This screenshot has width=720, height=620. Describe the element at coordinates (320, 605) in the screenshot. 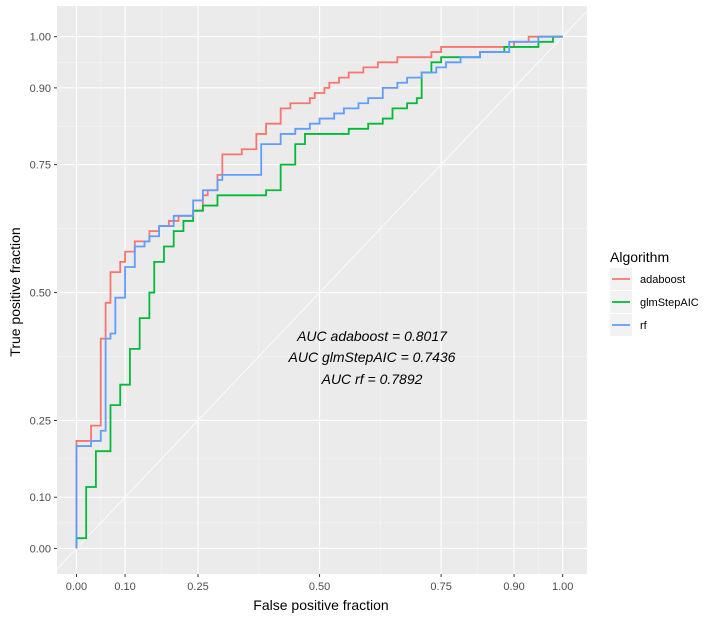

I see `x-axis-title: False positive fraction` at that location.